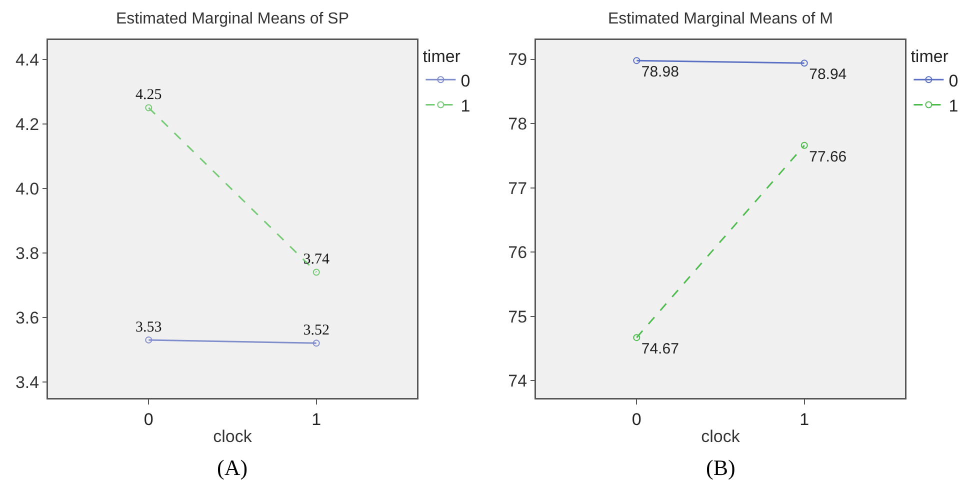  I want to click on y-tick-label: 3.4, so click(27, 382).